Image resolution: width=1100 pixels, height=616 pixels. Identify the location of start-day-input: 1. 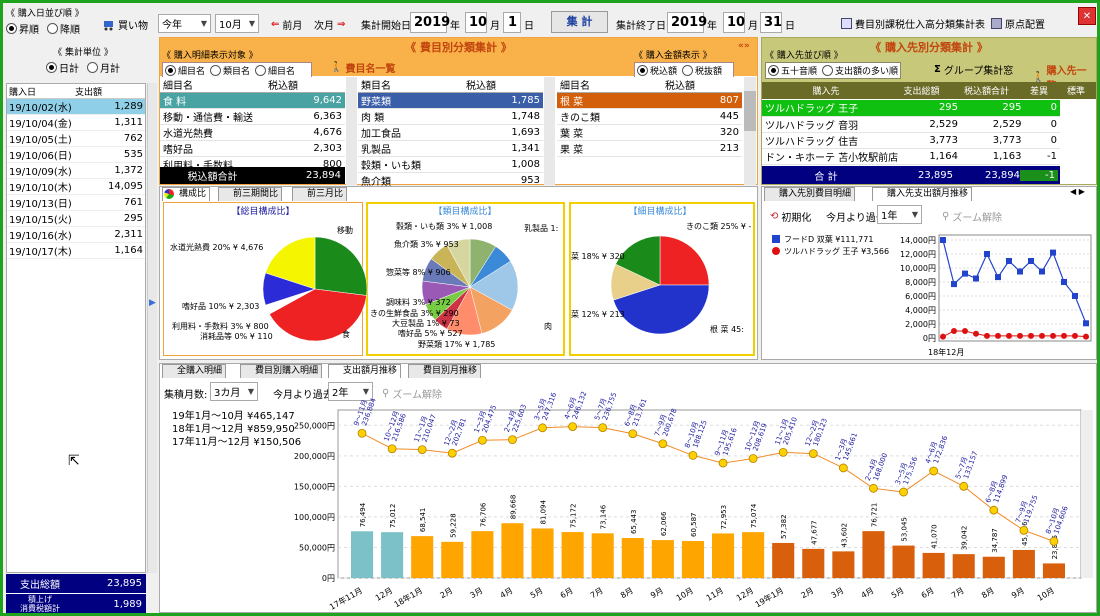
(512, 22).